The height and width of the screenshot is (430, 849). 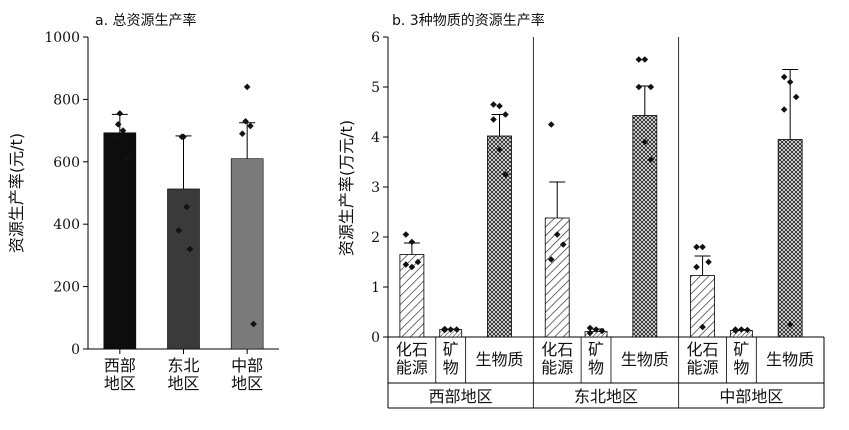 I want to click on group-label: 中部地区, so click(x=751, y=396).